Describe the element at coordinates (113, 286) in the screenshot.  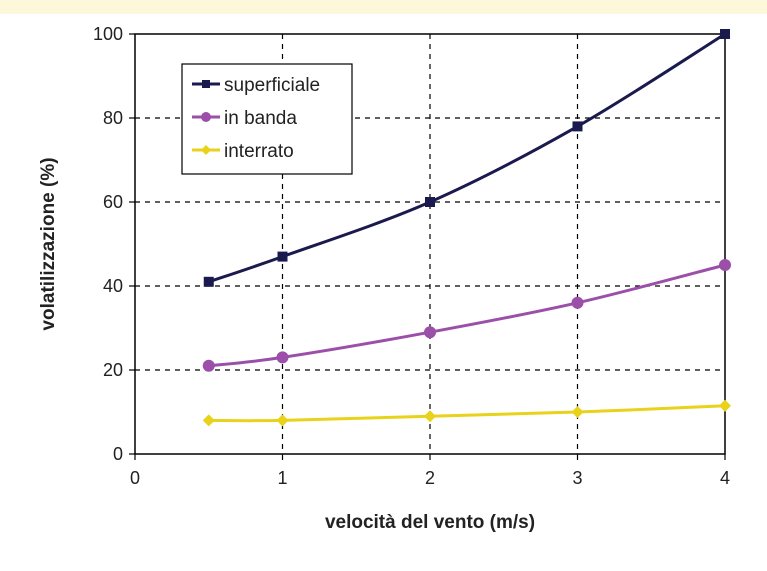
I see `y-tick-label: 40` at that location.